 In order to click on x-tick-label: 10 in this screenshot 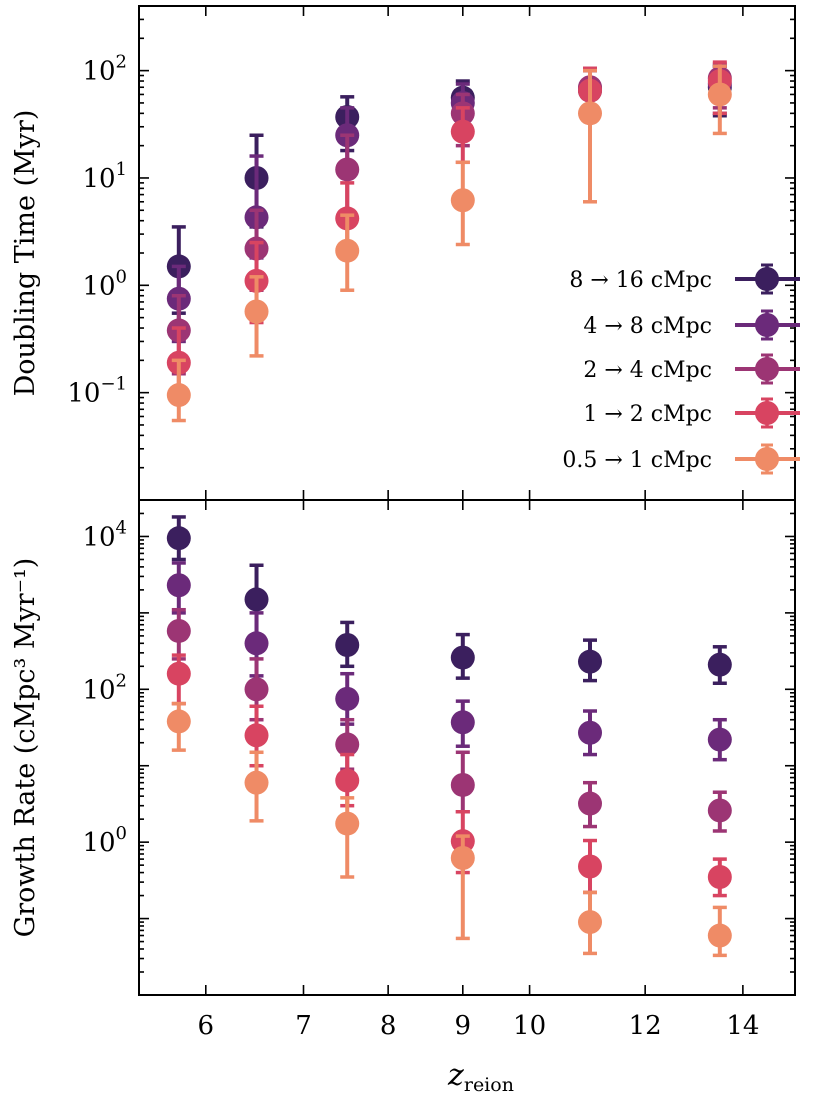, I will do `click(529, 1026)`.